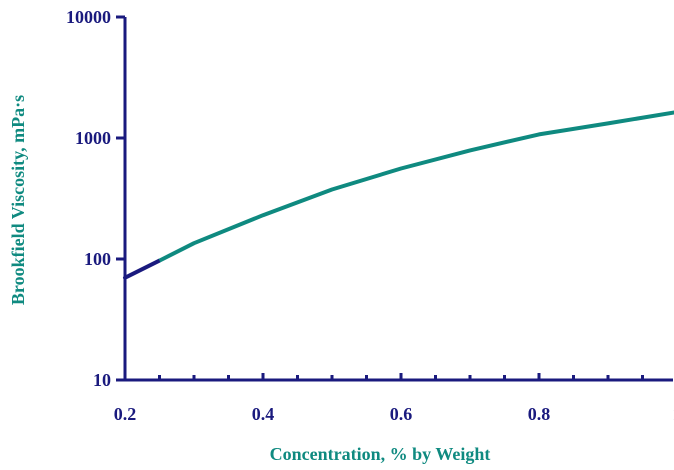  What do you see at coordinates (142, 269) in the screenshot?
I see `series-segment-start` at bounding box center [142, 269].